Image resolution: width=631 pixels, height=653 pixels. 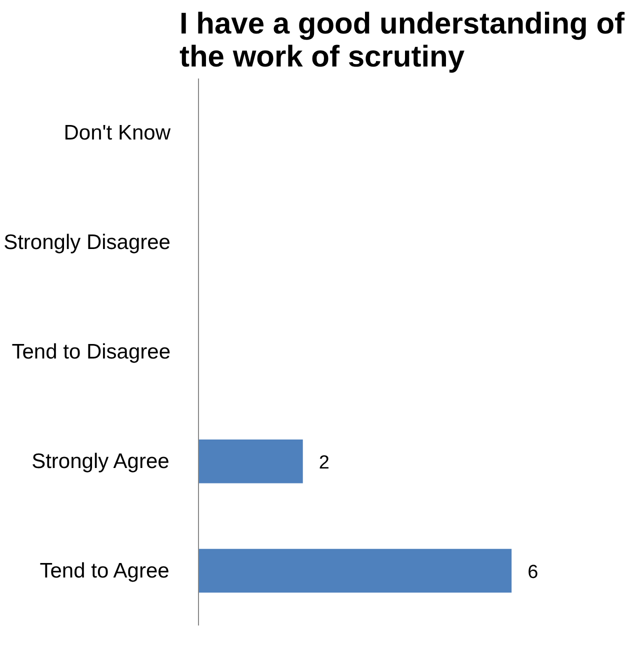 I want to click on y-tick-label: Strongly Agree, so click(x=101, y=461).